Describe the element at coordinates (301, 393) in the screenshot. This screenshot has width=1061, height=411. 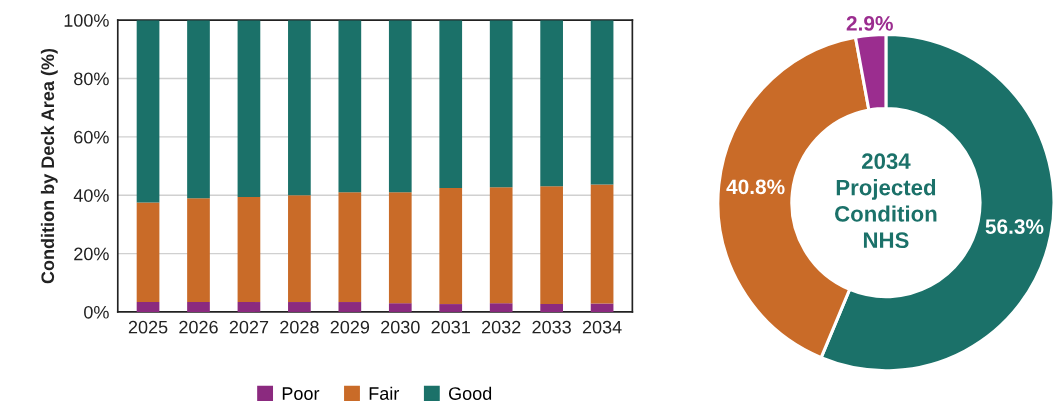
I see `legend-label: Poor` at that location.